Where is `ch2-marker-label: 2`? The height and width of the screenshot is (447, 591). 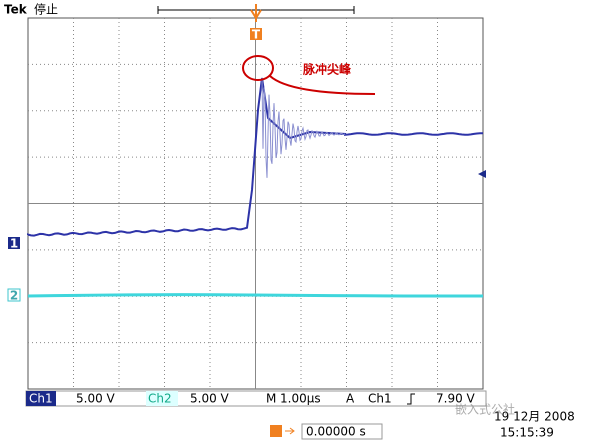
ch2-marker-label: 2 is located at coordinates (14, 296).